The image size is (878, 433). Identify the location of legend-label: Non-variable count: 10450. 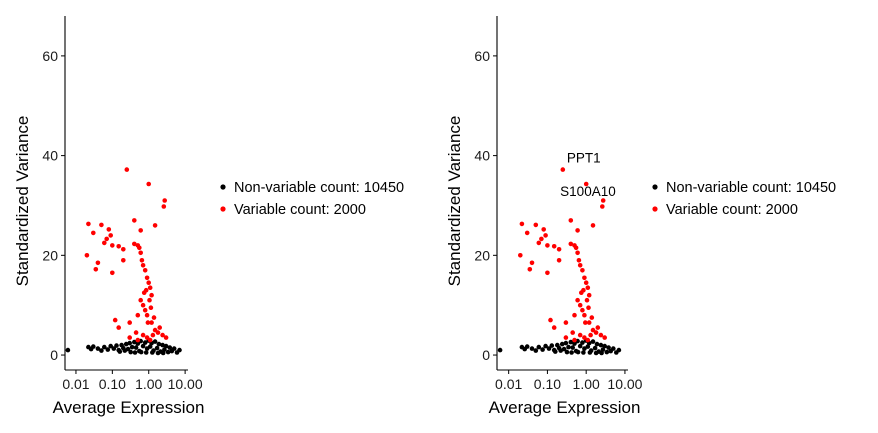
(319, 188).